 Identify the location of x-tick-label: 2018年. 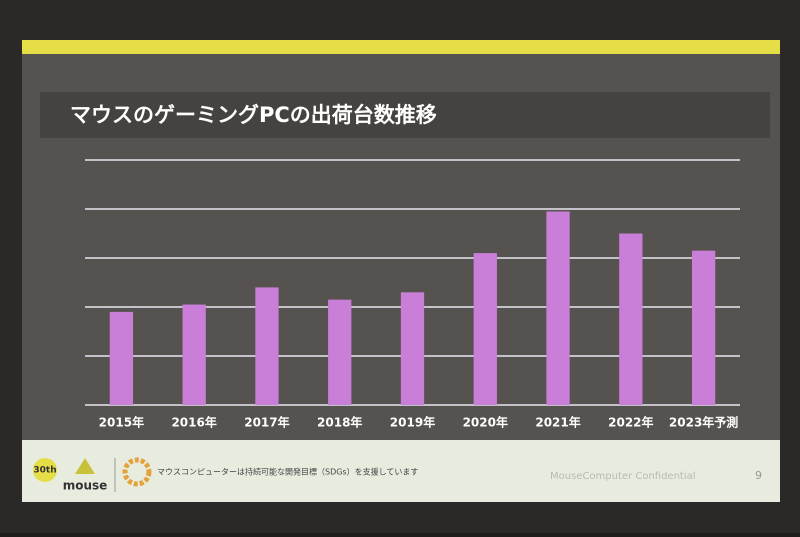
(339, 422).